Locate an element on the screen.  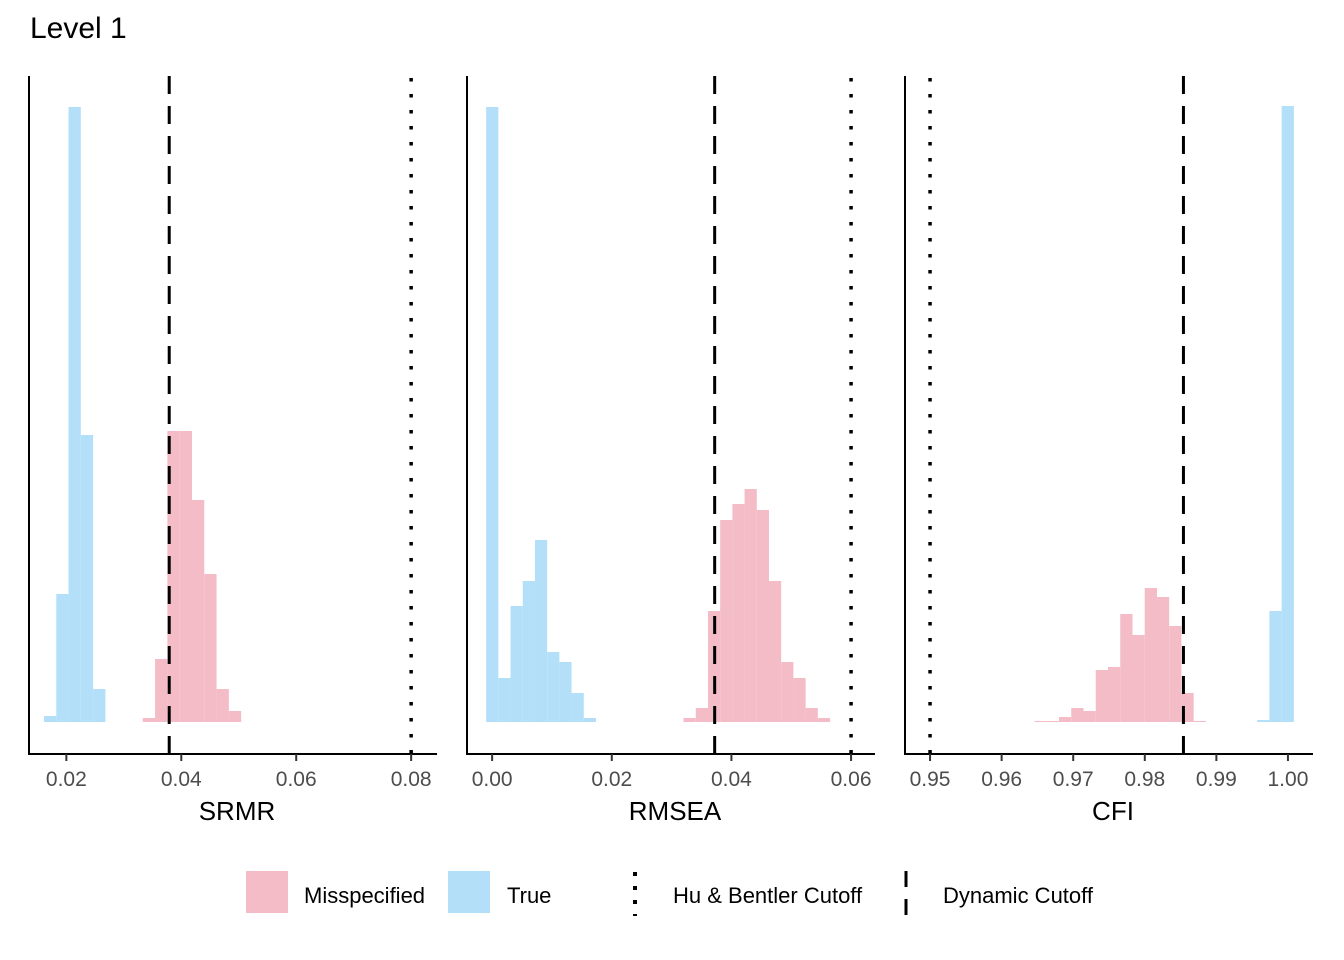
x-tick-label: 1.00 is located at coordinates (1288, 779).